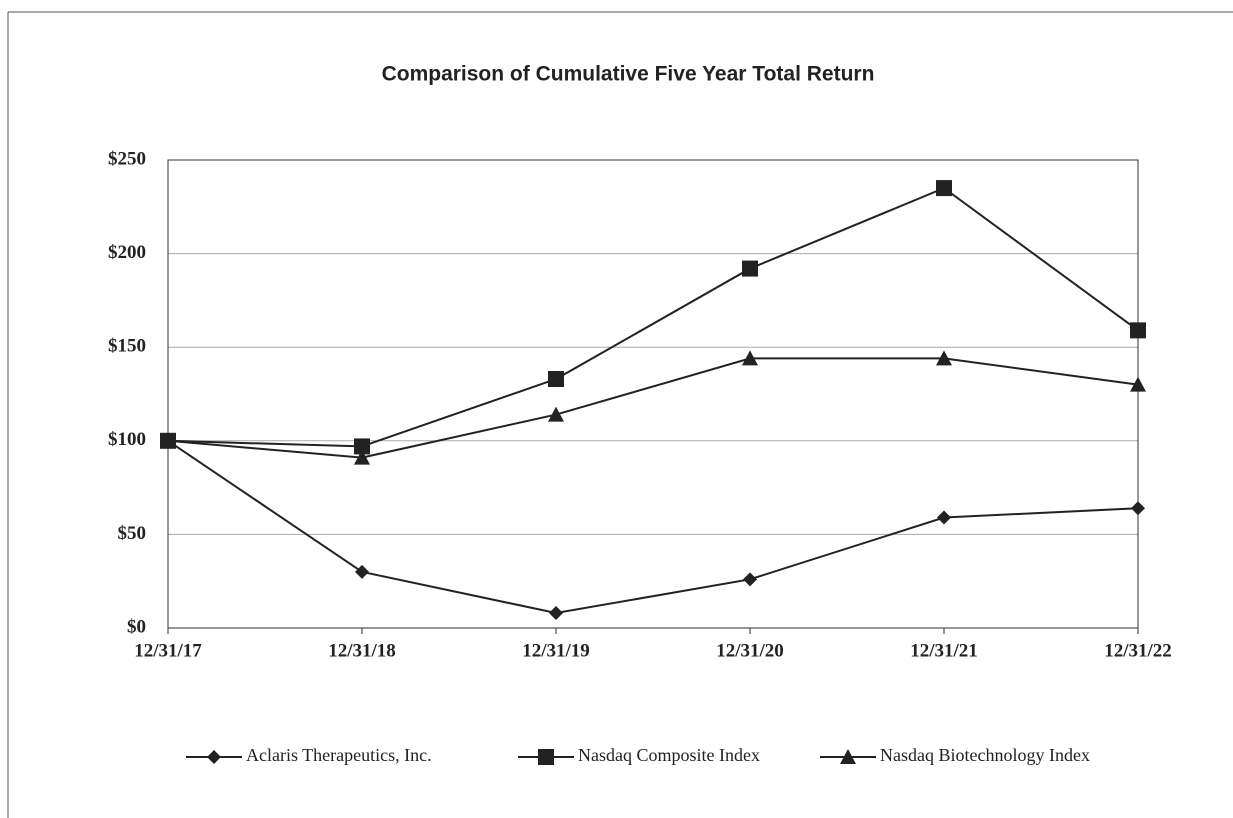  I want to click on legend-label: Nasdaq Composite Index, so click(669, 755).